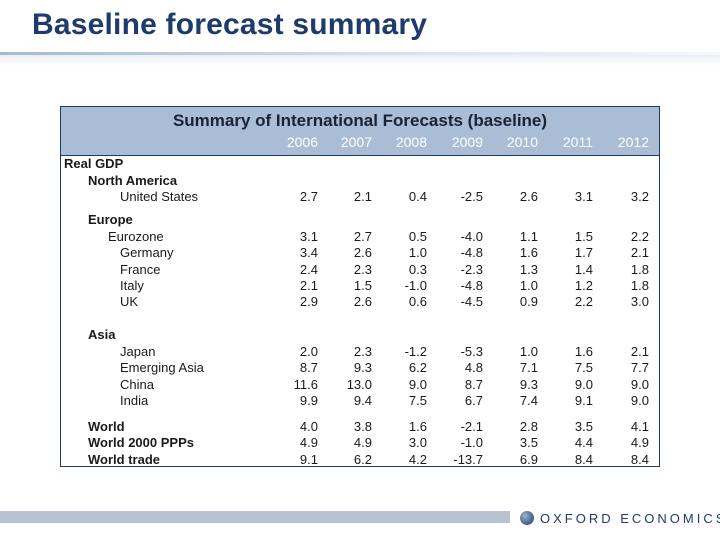 Image resolution: width=720 pixels, height=540 pixels. Describe the element at coordinates (359, 384) in the screenshot. I see `table-cell: 13.0` at that location.